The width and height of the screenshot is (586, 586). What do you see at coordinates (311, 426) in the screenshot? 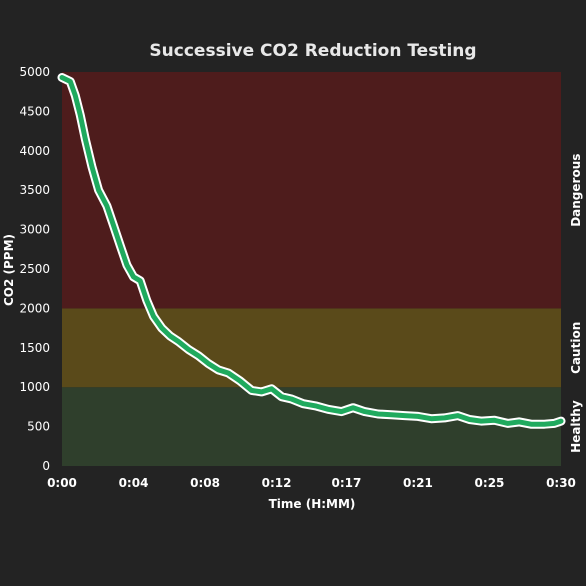
I see `zone-band-healthy` at bounding box center [311, 426].